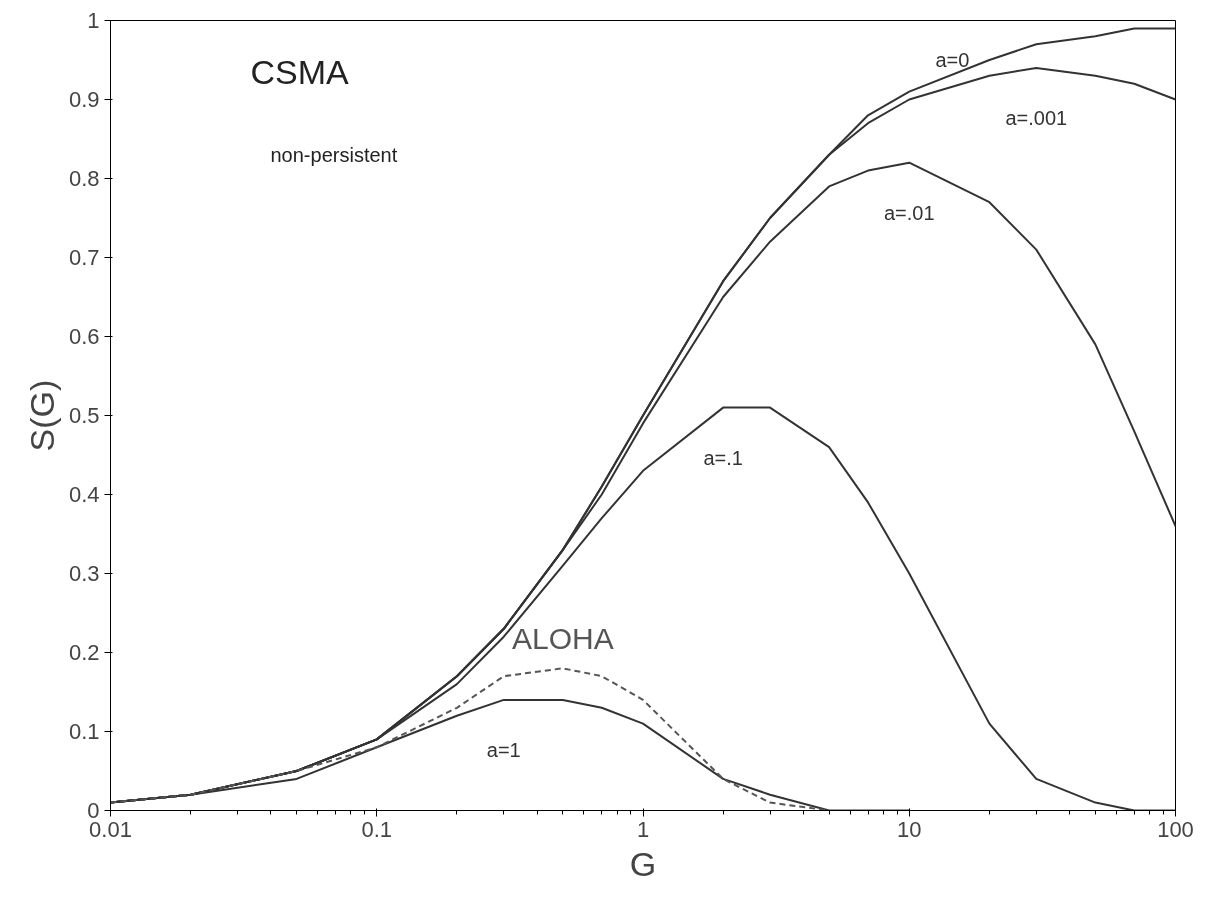  I want to click on y-tick-label: 0.7, so click(84, 257).